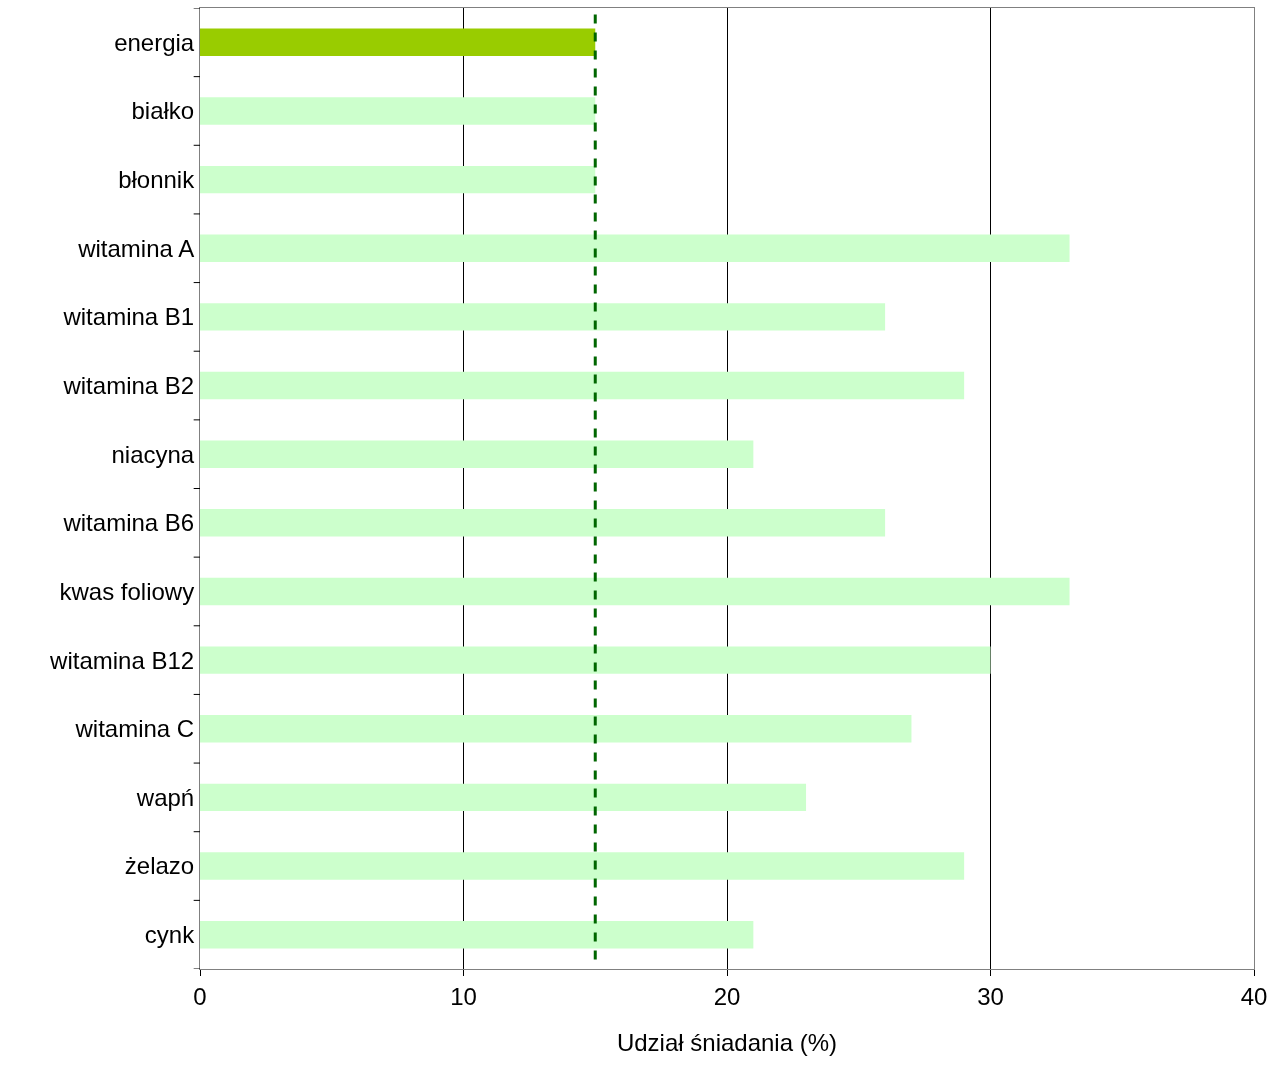  I want to click on x-tick-label: 20, so click(727, 996).